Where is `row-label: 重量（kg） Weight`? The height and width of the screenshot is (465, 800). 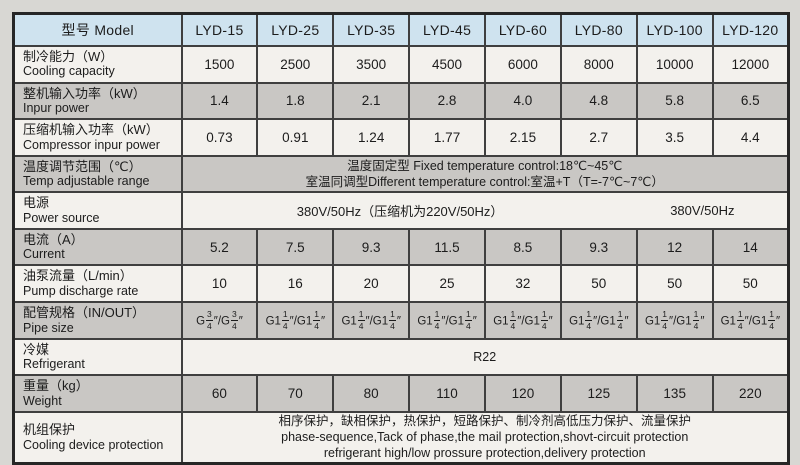
row-label: 重量（kg） Weight is located at coordinates (97, 393).